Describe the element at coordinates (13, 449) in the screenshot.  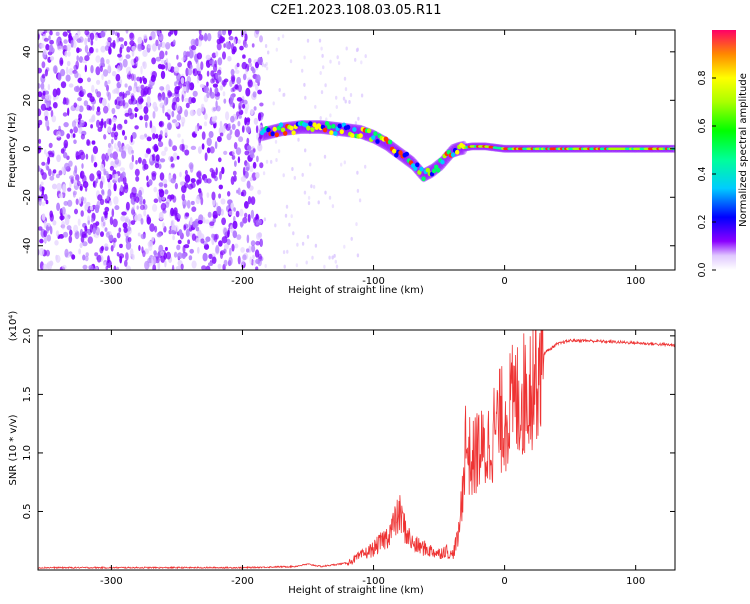
I see `snr-ylabel: SNR (10 * v/v)` at that location.